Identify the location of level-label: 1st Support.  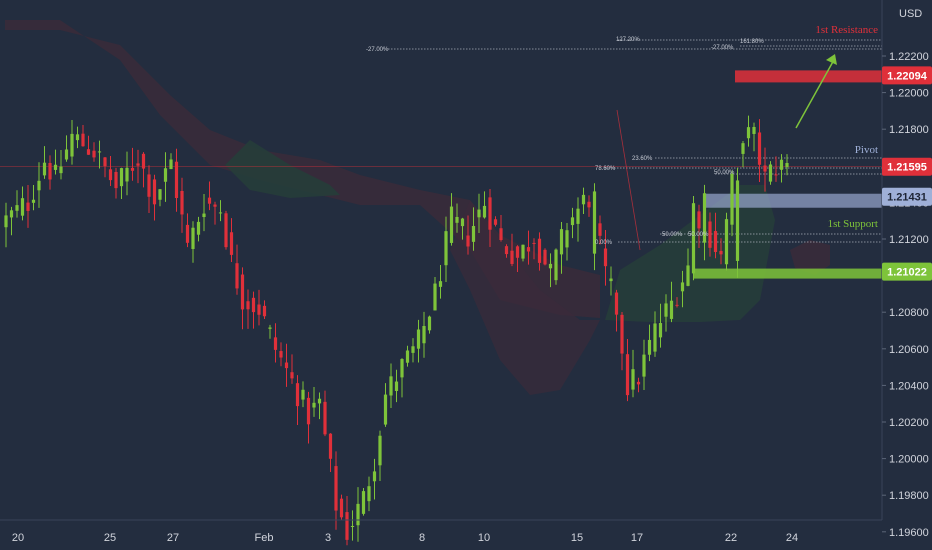
(853, 224).